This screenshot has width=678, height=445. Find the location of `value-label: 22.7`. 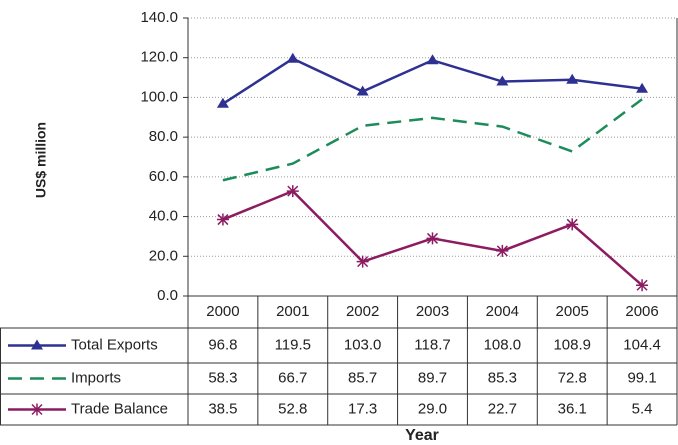

value-label: 22.7 is located at coordinates (502, 408).